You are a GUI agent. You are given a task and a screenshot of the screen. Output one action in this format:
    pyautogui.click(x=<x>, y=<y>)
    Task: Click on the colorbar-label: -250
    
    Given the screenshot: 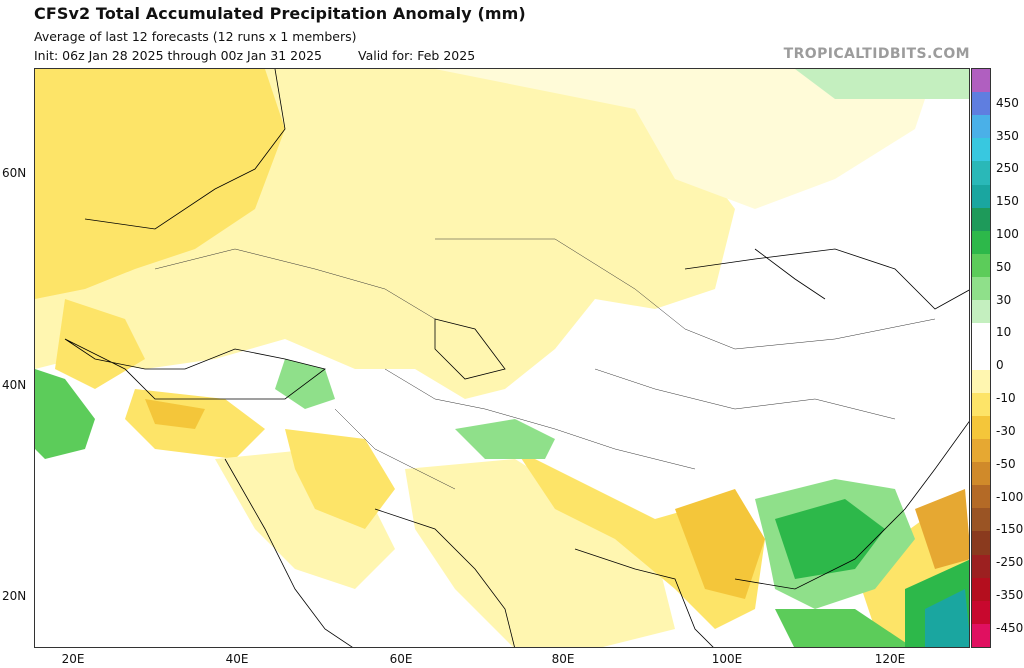 What is the action you would take?
    pyautogui.click(x=1010, y=562)
    